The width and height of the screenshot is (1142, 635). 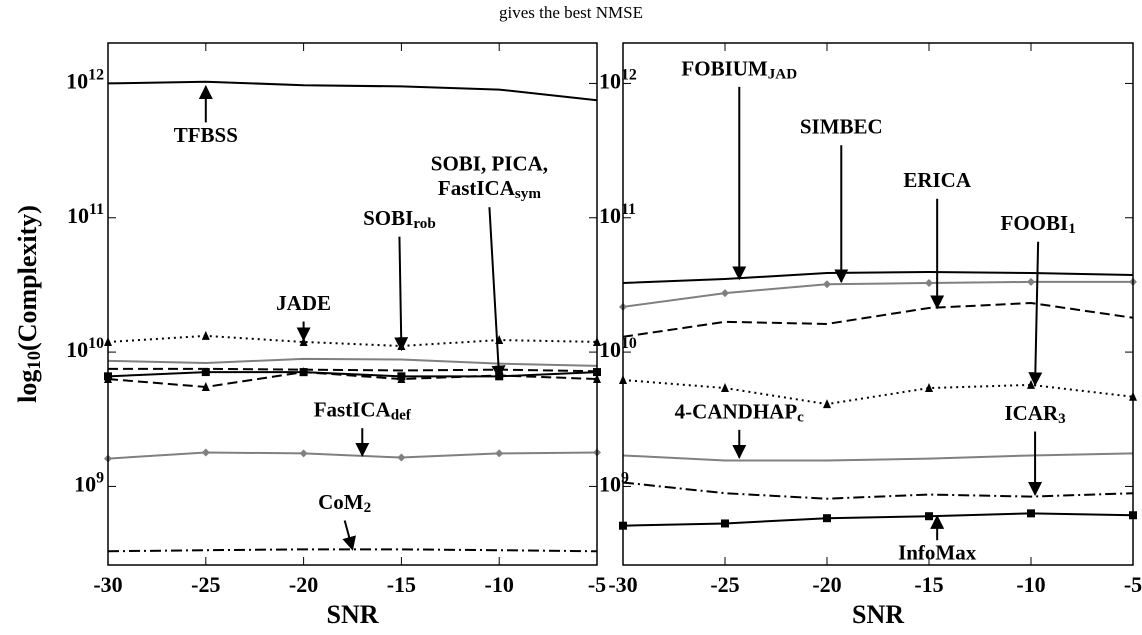 What do you see at coordinates (363, 411) in the screenshot?
I see `annotation: FastICAdef` at bounding box center [363, 411].